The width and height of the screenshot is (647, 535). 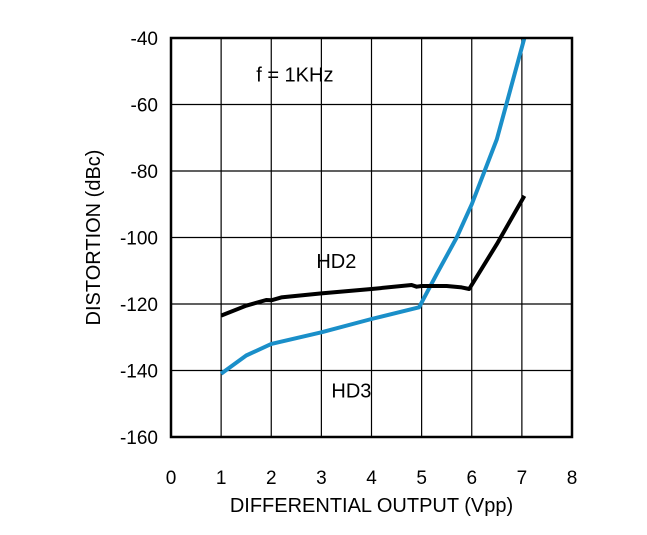 What do you see at coordinates (221, 478) in the screenshot?
I see `x-tick-label: 1` at bounding box center [221, 478].